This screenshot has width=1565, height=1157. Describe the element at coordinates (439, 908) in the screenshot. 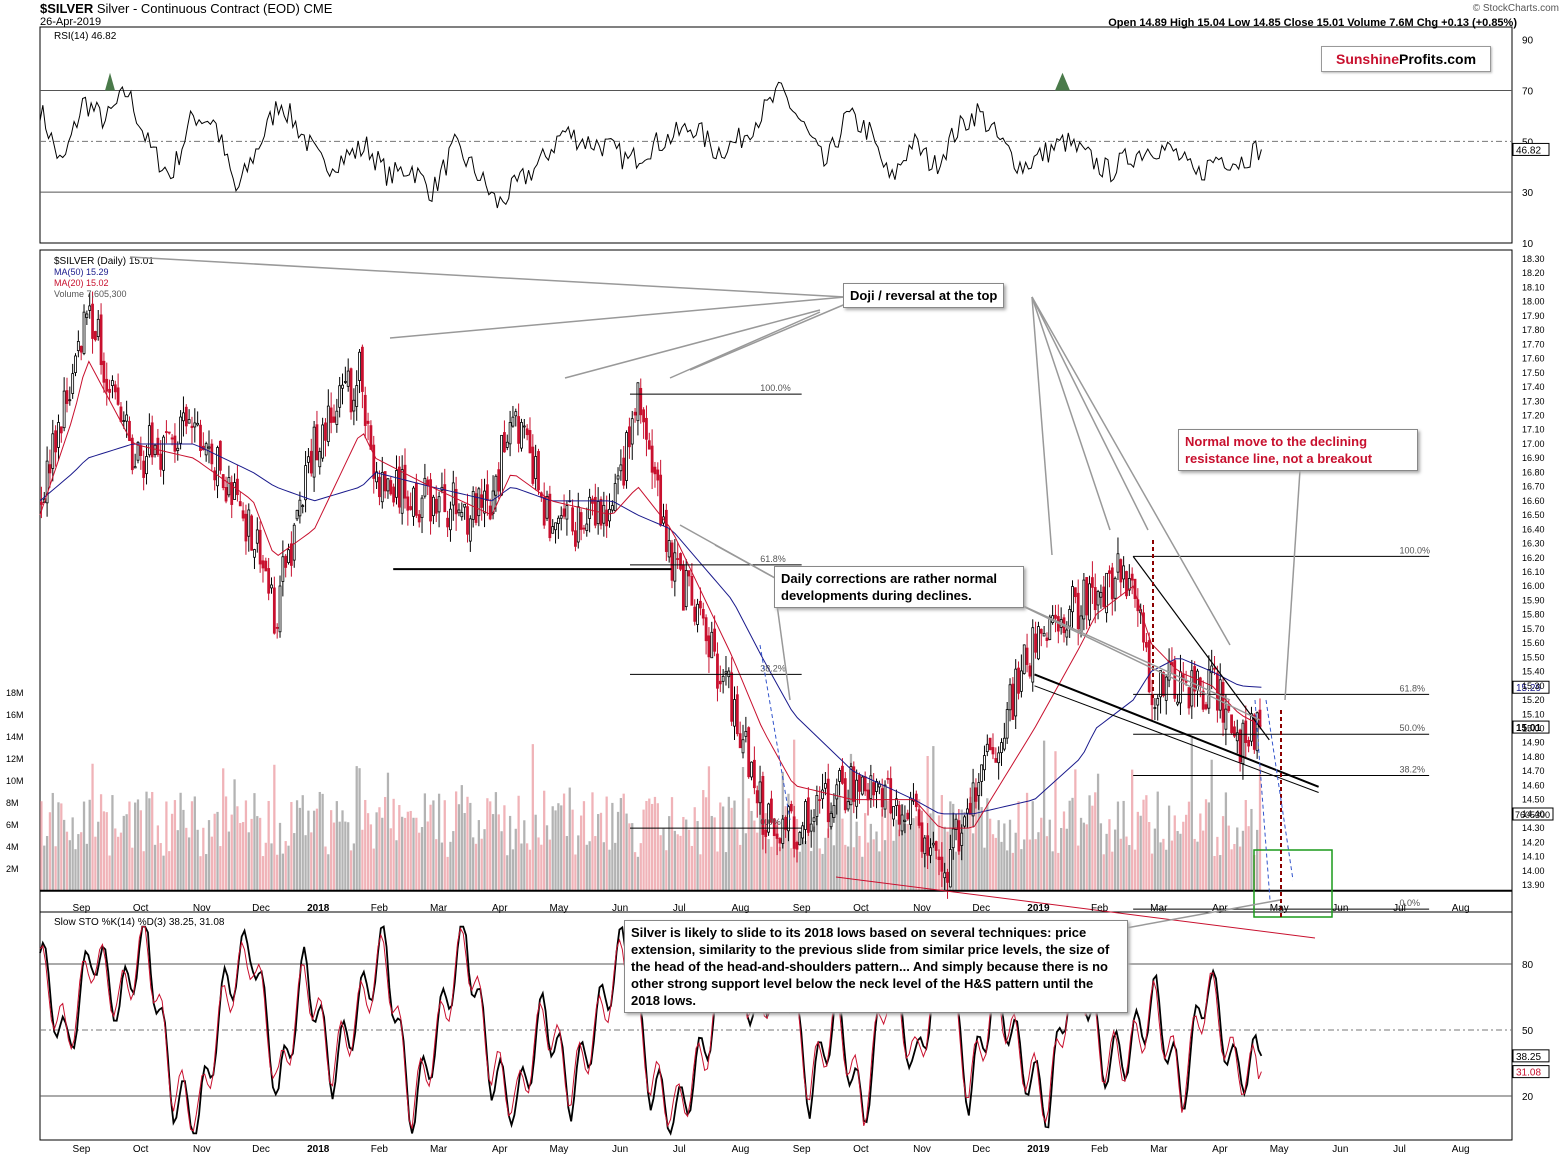

I see `x-tick-label-price: Mar` at that location.